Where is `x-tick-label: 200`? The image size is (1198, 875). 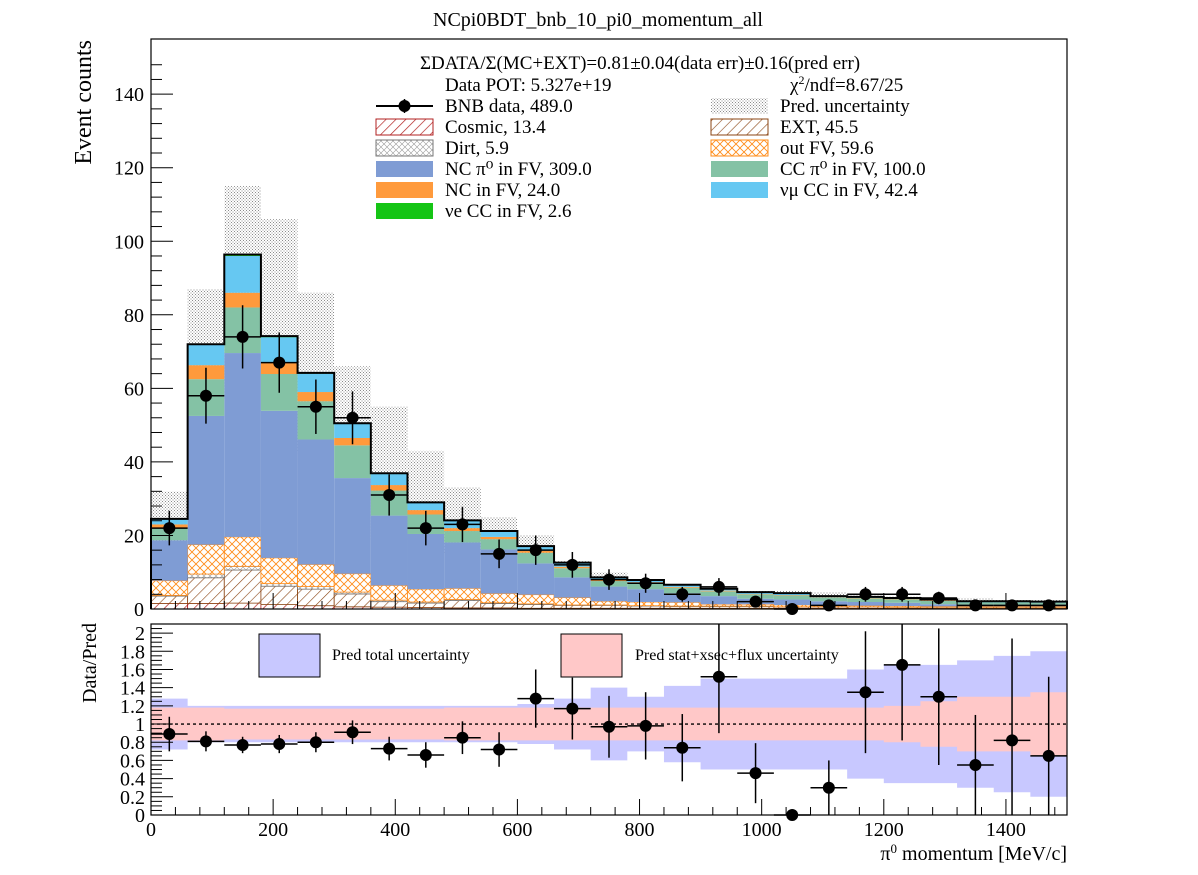 x-tick-label: 200 is located at coordinates (273, 830).